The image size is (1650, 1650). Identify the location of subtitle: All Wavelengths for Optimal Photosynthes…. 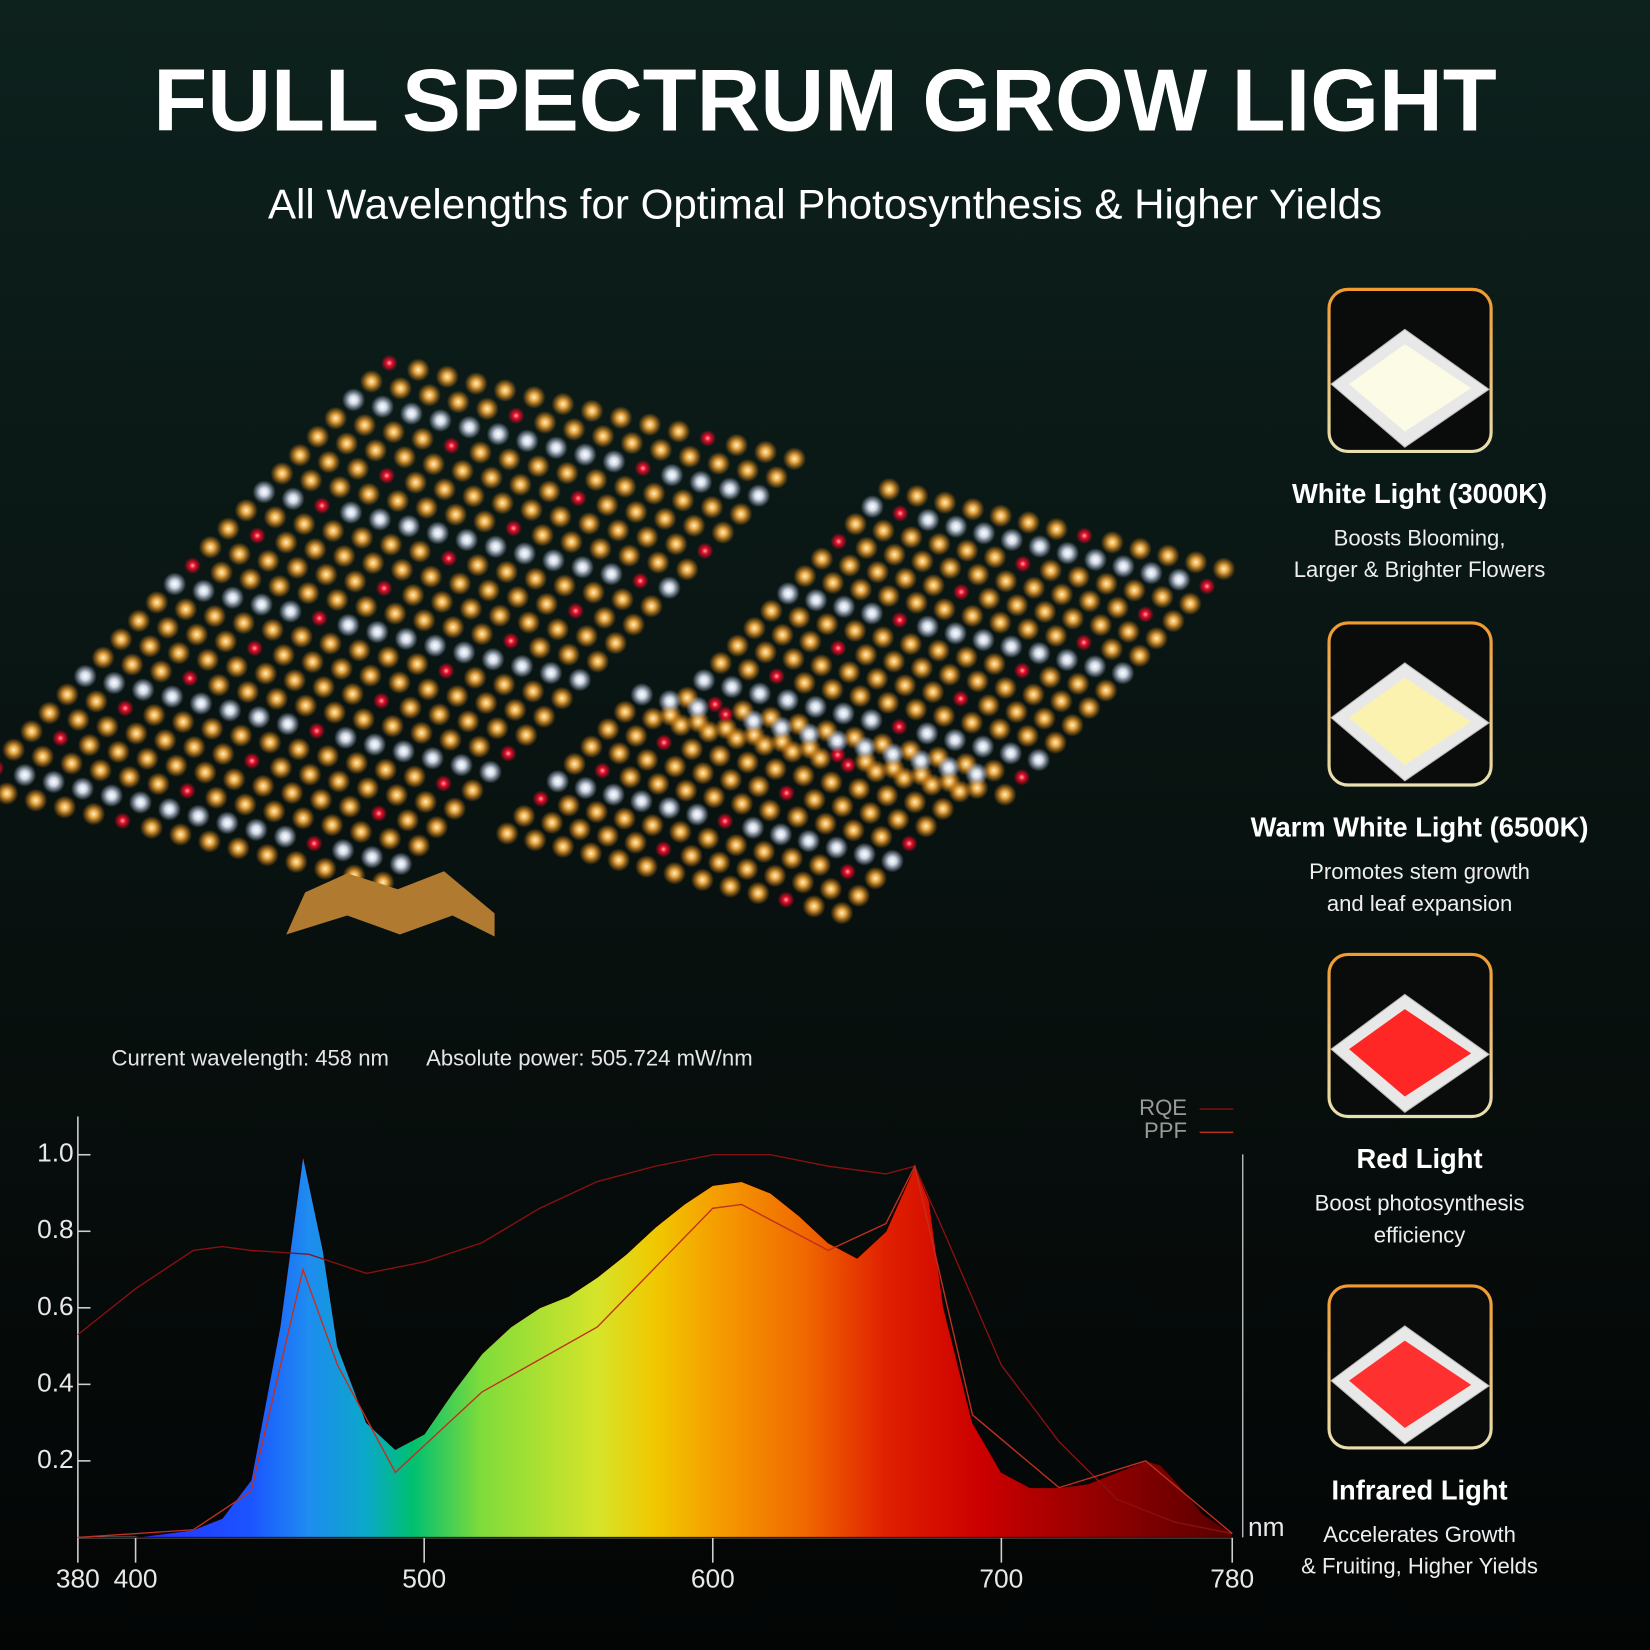
(825, 203).